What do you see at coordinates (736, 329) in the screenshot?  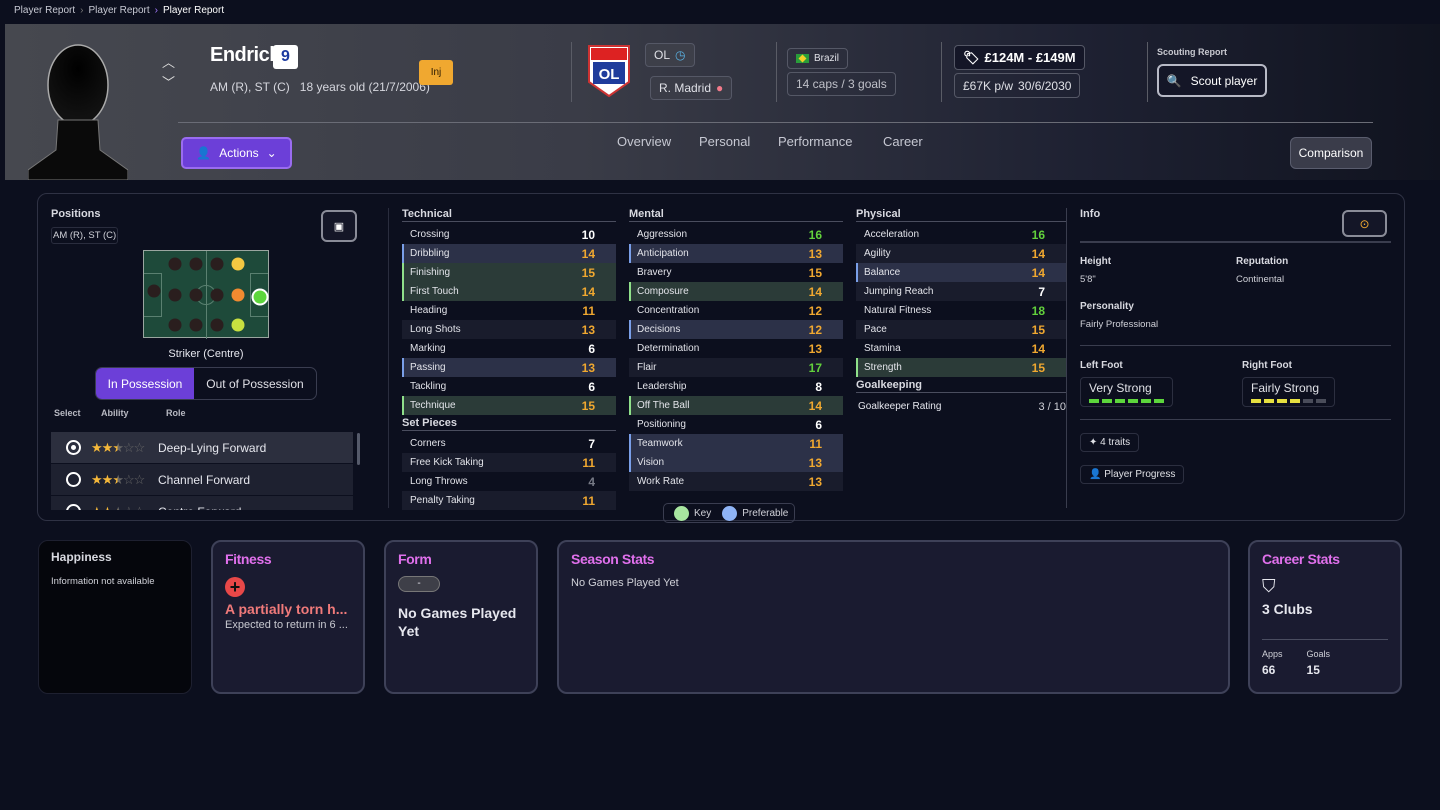 I see `attribute-row: Decisions 12` at bounding box center [736, 329].